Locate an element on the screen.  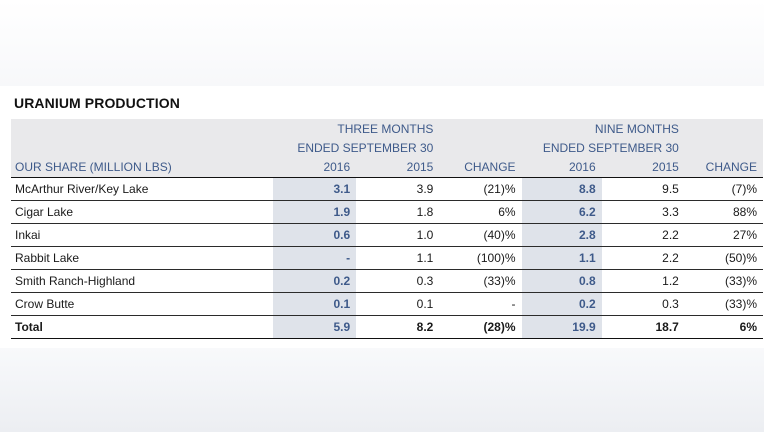
value-2015-nine-months: 1.2 is located at coordinates (643, 281).